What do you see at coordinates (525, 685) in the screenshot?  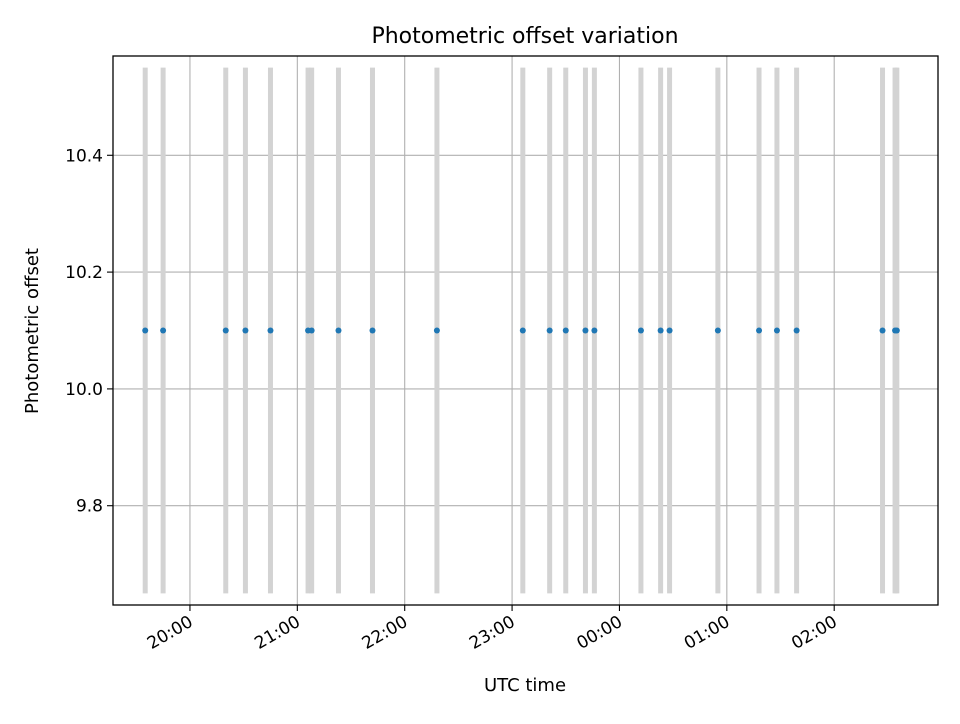 I see `x-axis-label: UTC time` at bounding box center [525, 685].